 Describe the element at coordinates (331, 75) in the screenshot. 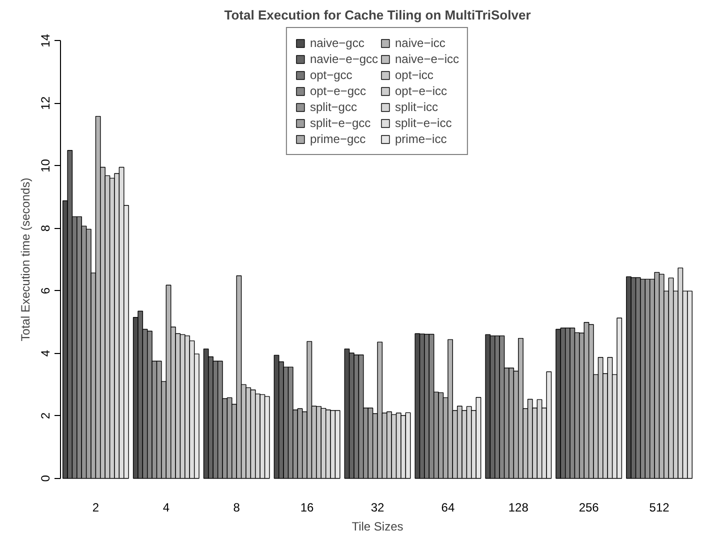

I see `legend-label: opt−gcc` at that location.